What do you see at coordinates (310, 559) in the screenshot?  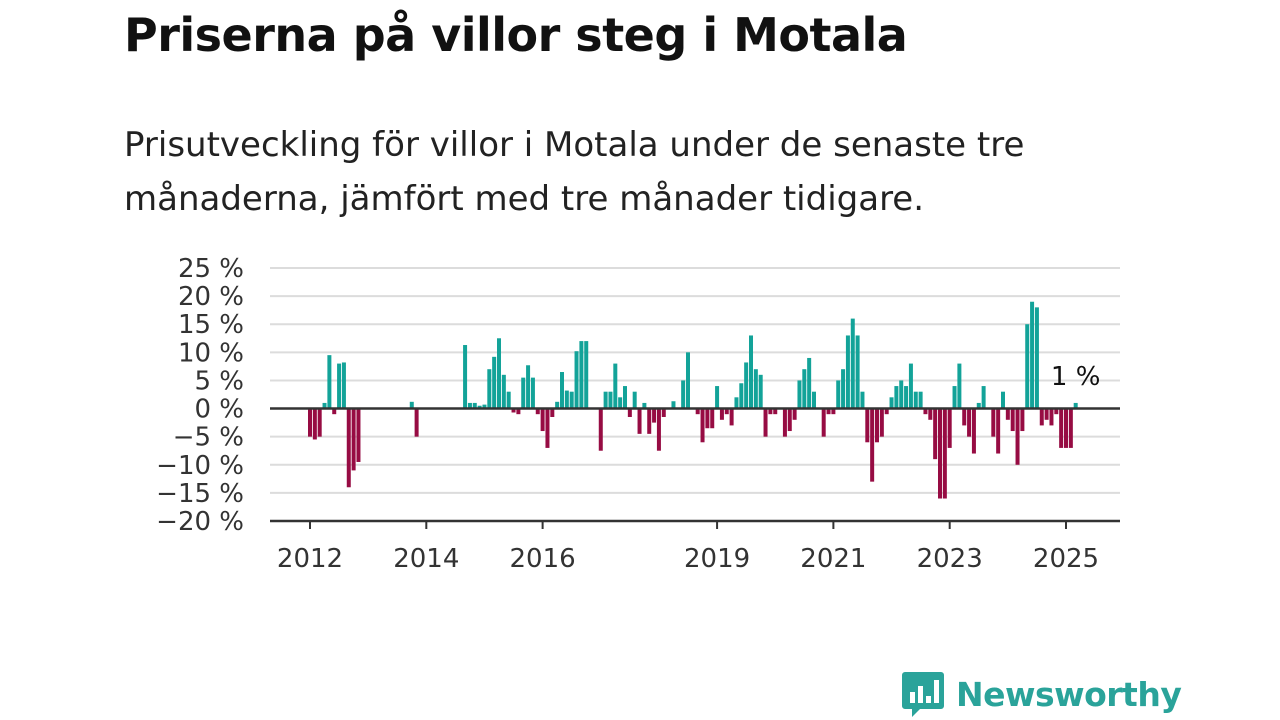 I see `x-tick-label: 2012` at bounding box center [310, 559].